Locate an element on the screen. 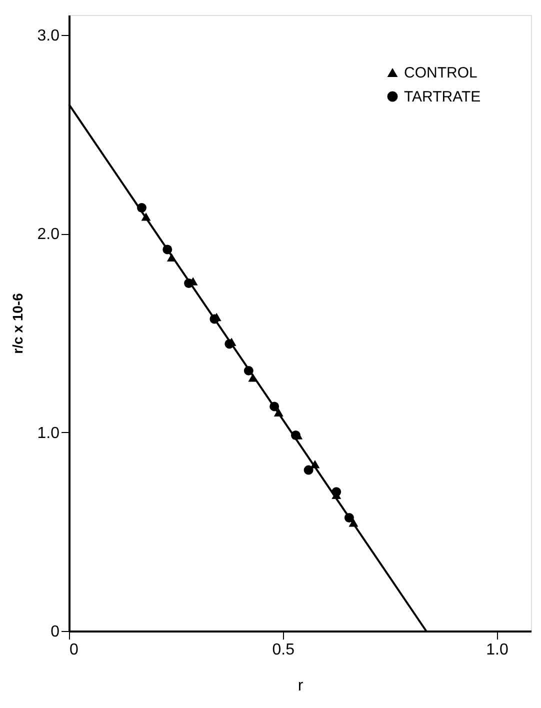 The width and height of the screenshot is (541, 708). y-tick-label: 0 is located at coordinates (55, 632).